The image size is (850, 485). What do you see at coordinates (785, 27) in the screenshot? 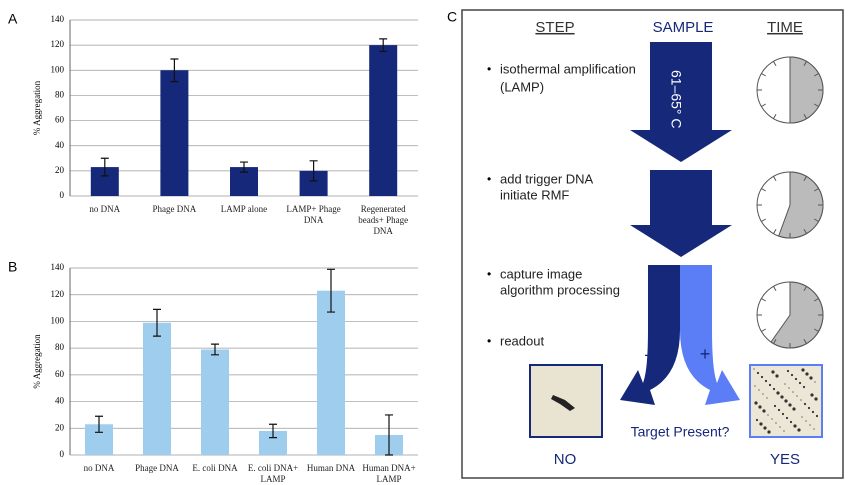
I see `header: TIME` at bounding box center [785, 27].